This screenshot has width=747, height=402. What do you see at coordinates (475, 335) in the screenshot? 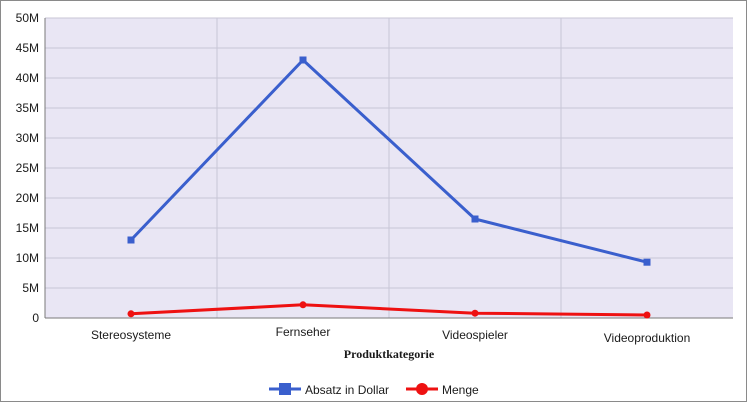
I see `x-tick-label: Videospieler` at bounding box center [475, 335].